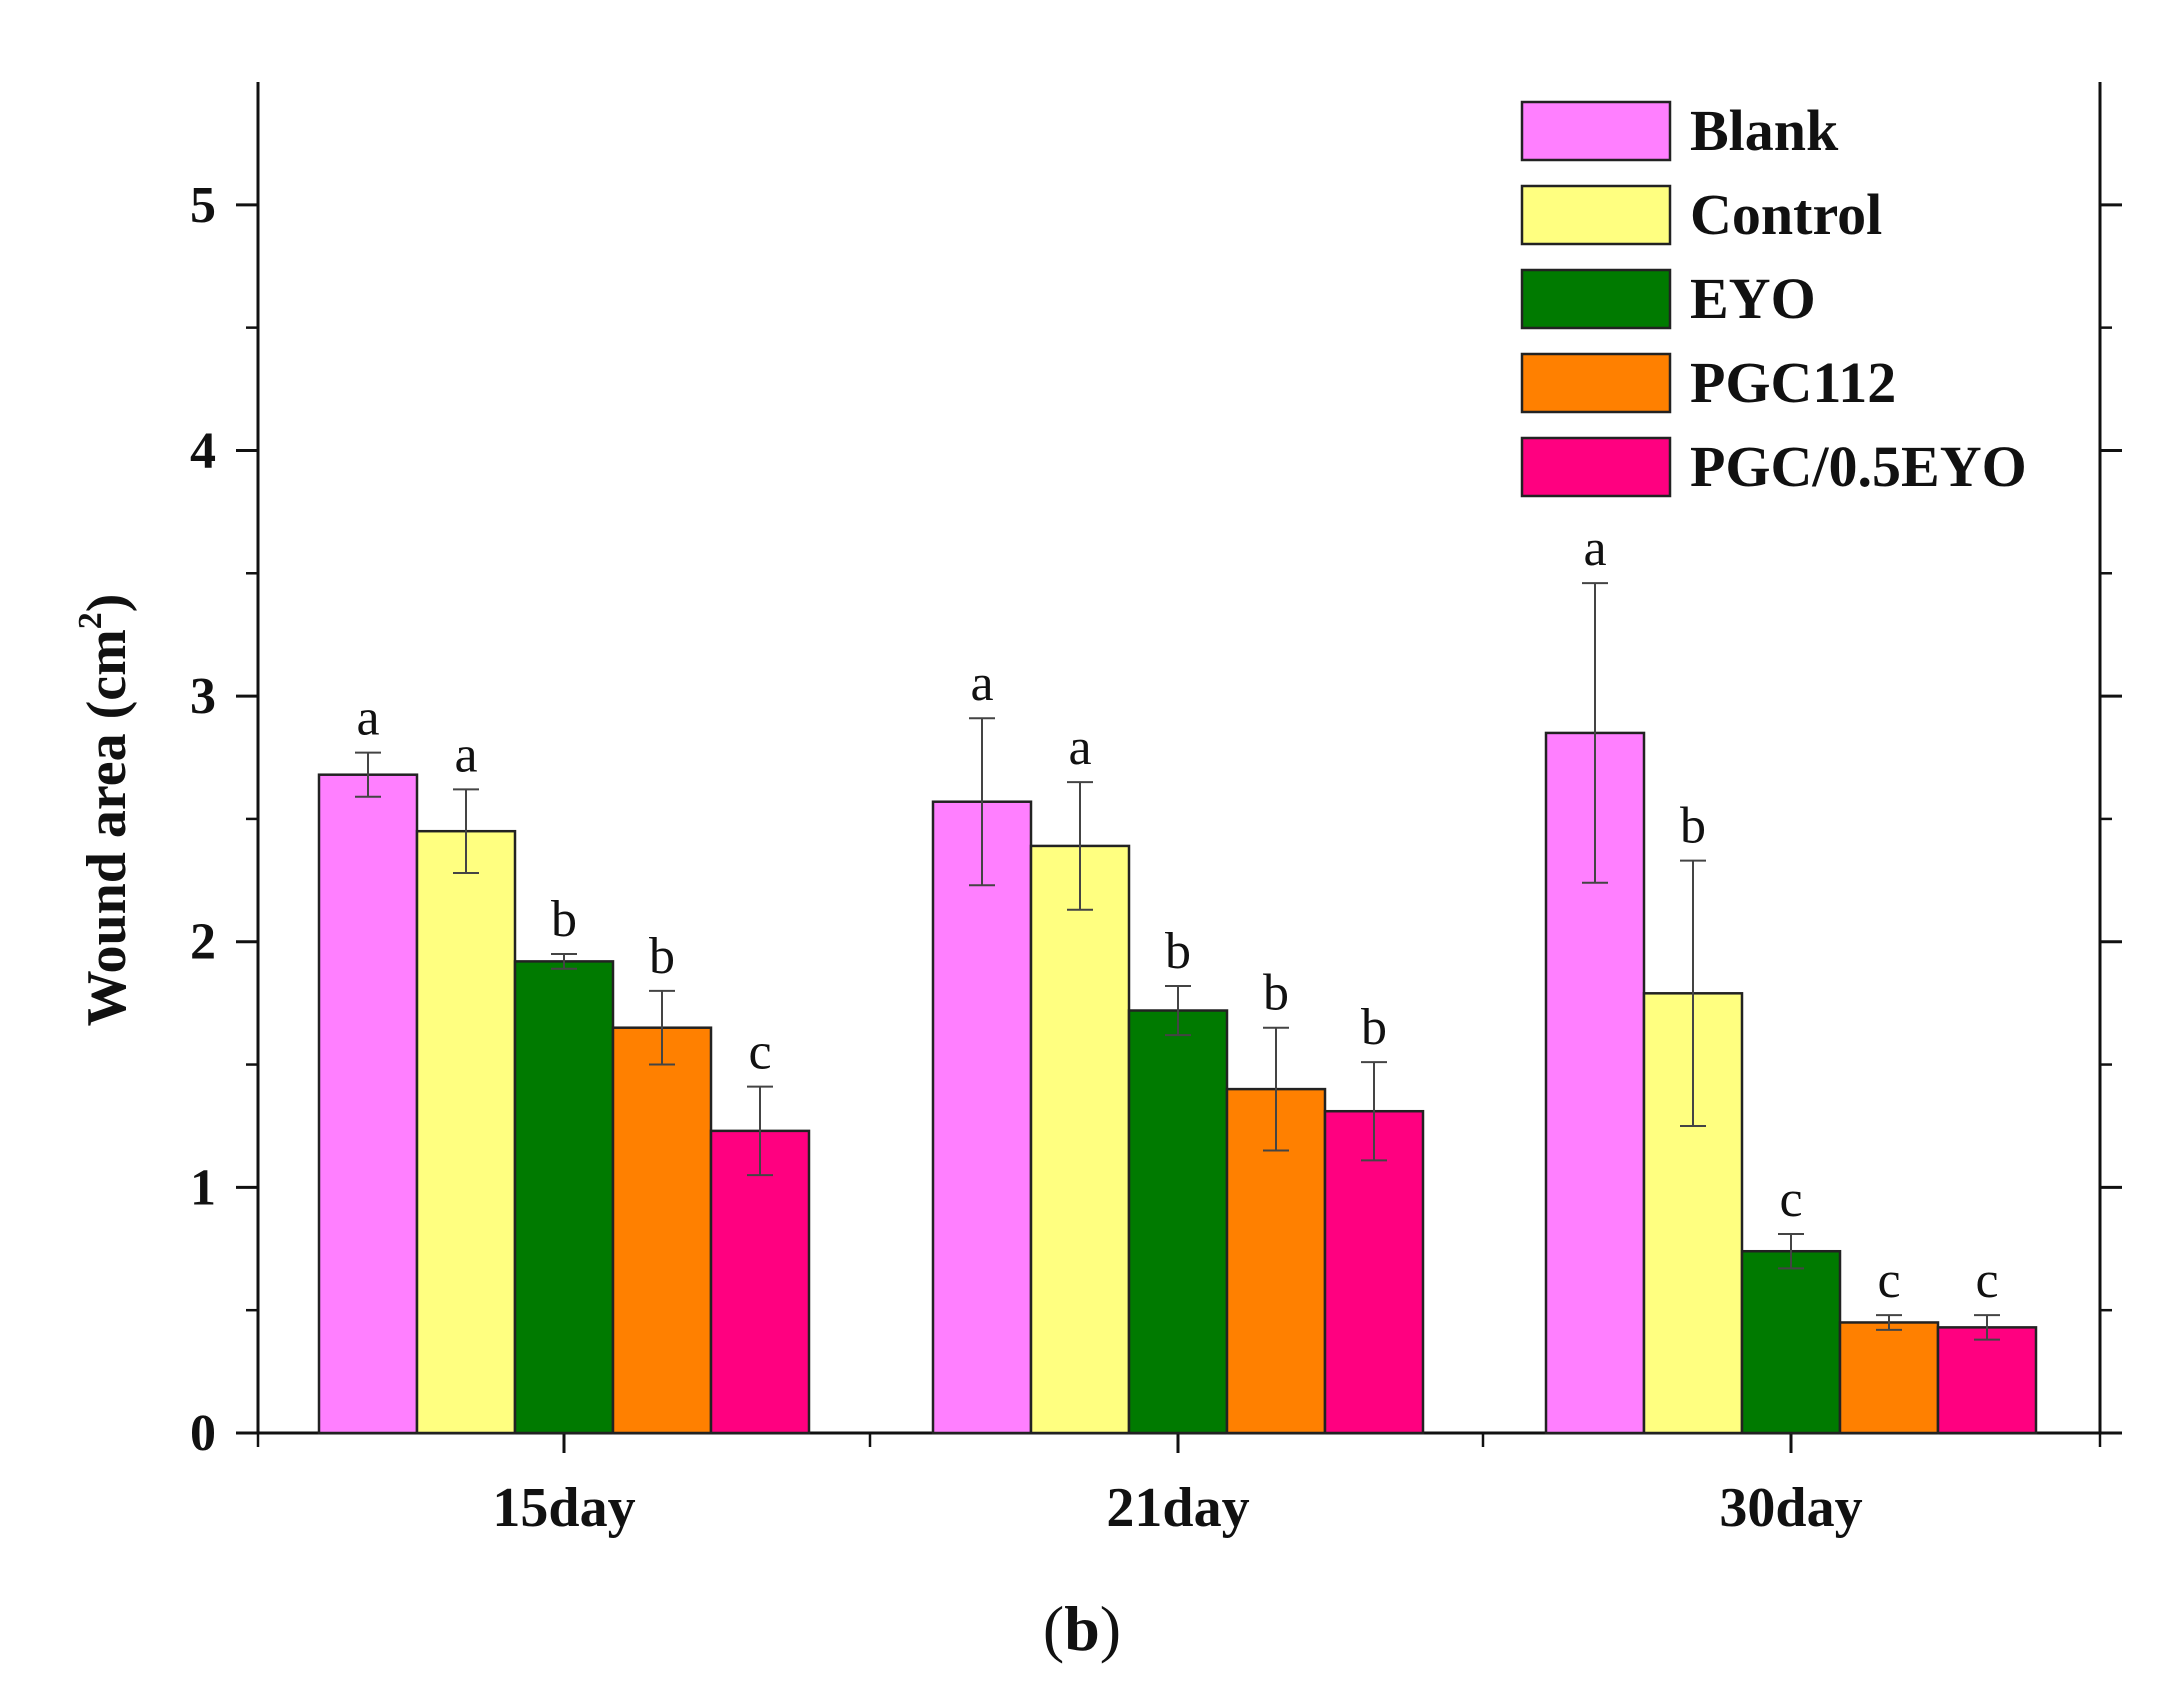 This screenshot has width=2164, height=1687. I want to click on caption-open: (, so click(1053, 1628).